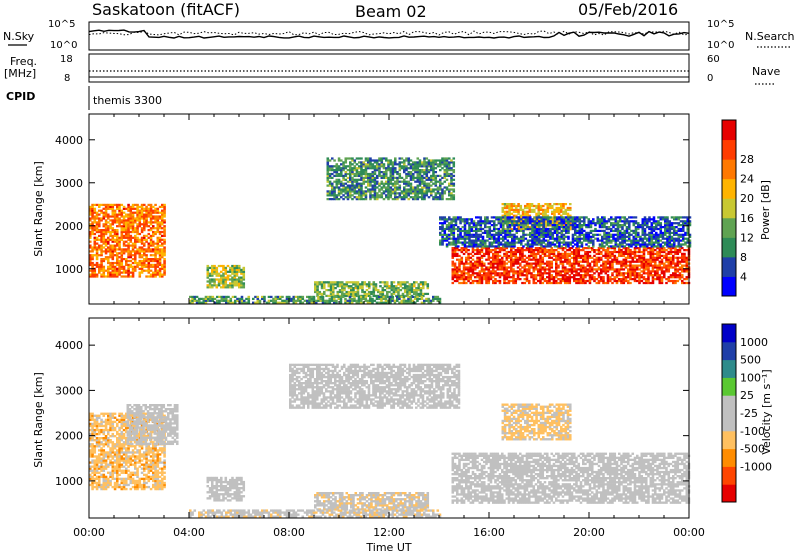 The width and height of the screenshot is (800, 554). Describe the element at coordinates (20, 73) in the screenshot. I see `freq-unit-label: [MHz]` at that location.